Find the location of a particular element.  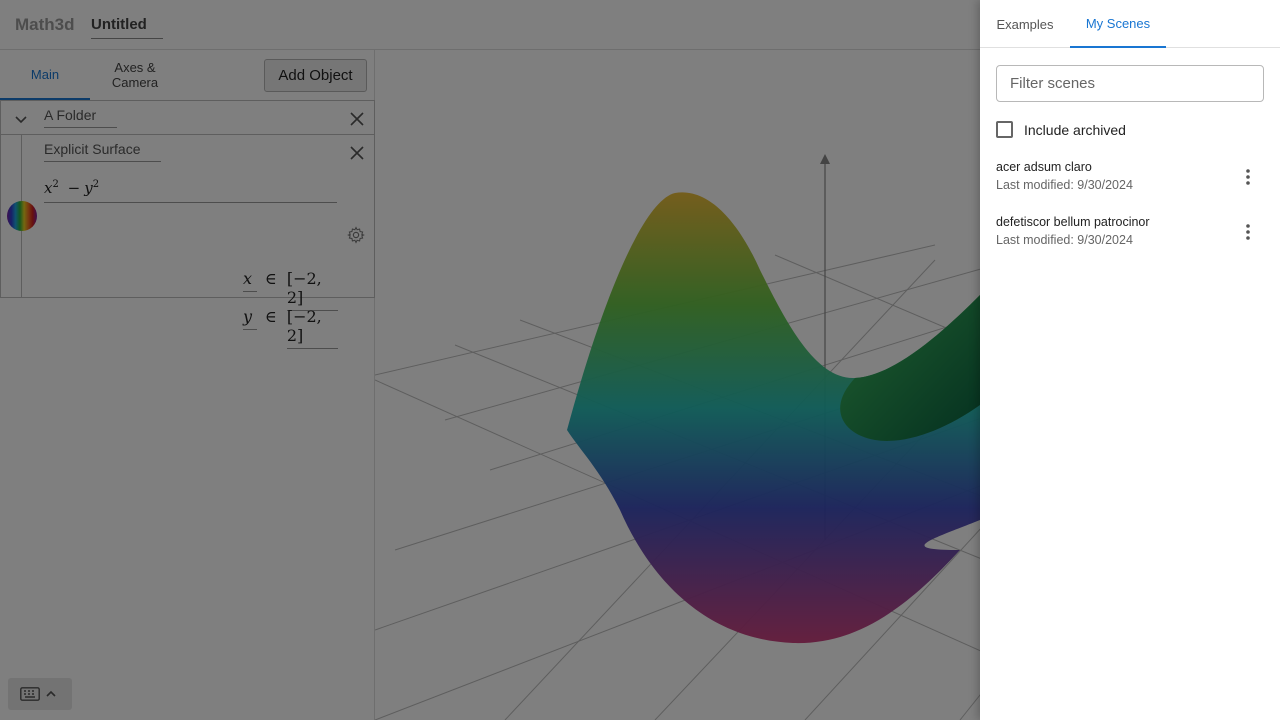

scene-name: defetiscor bellum patrocinor is located at coordinates (1073, 222).